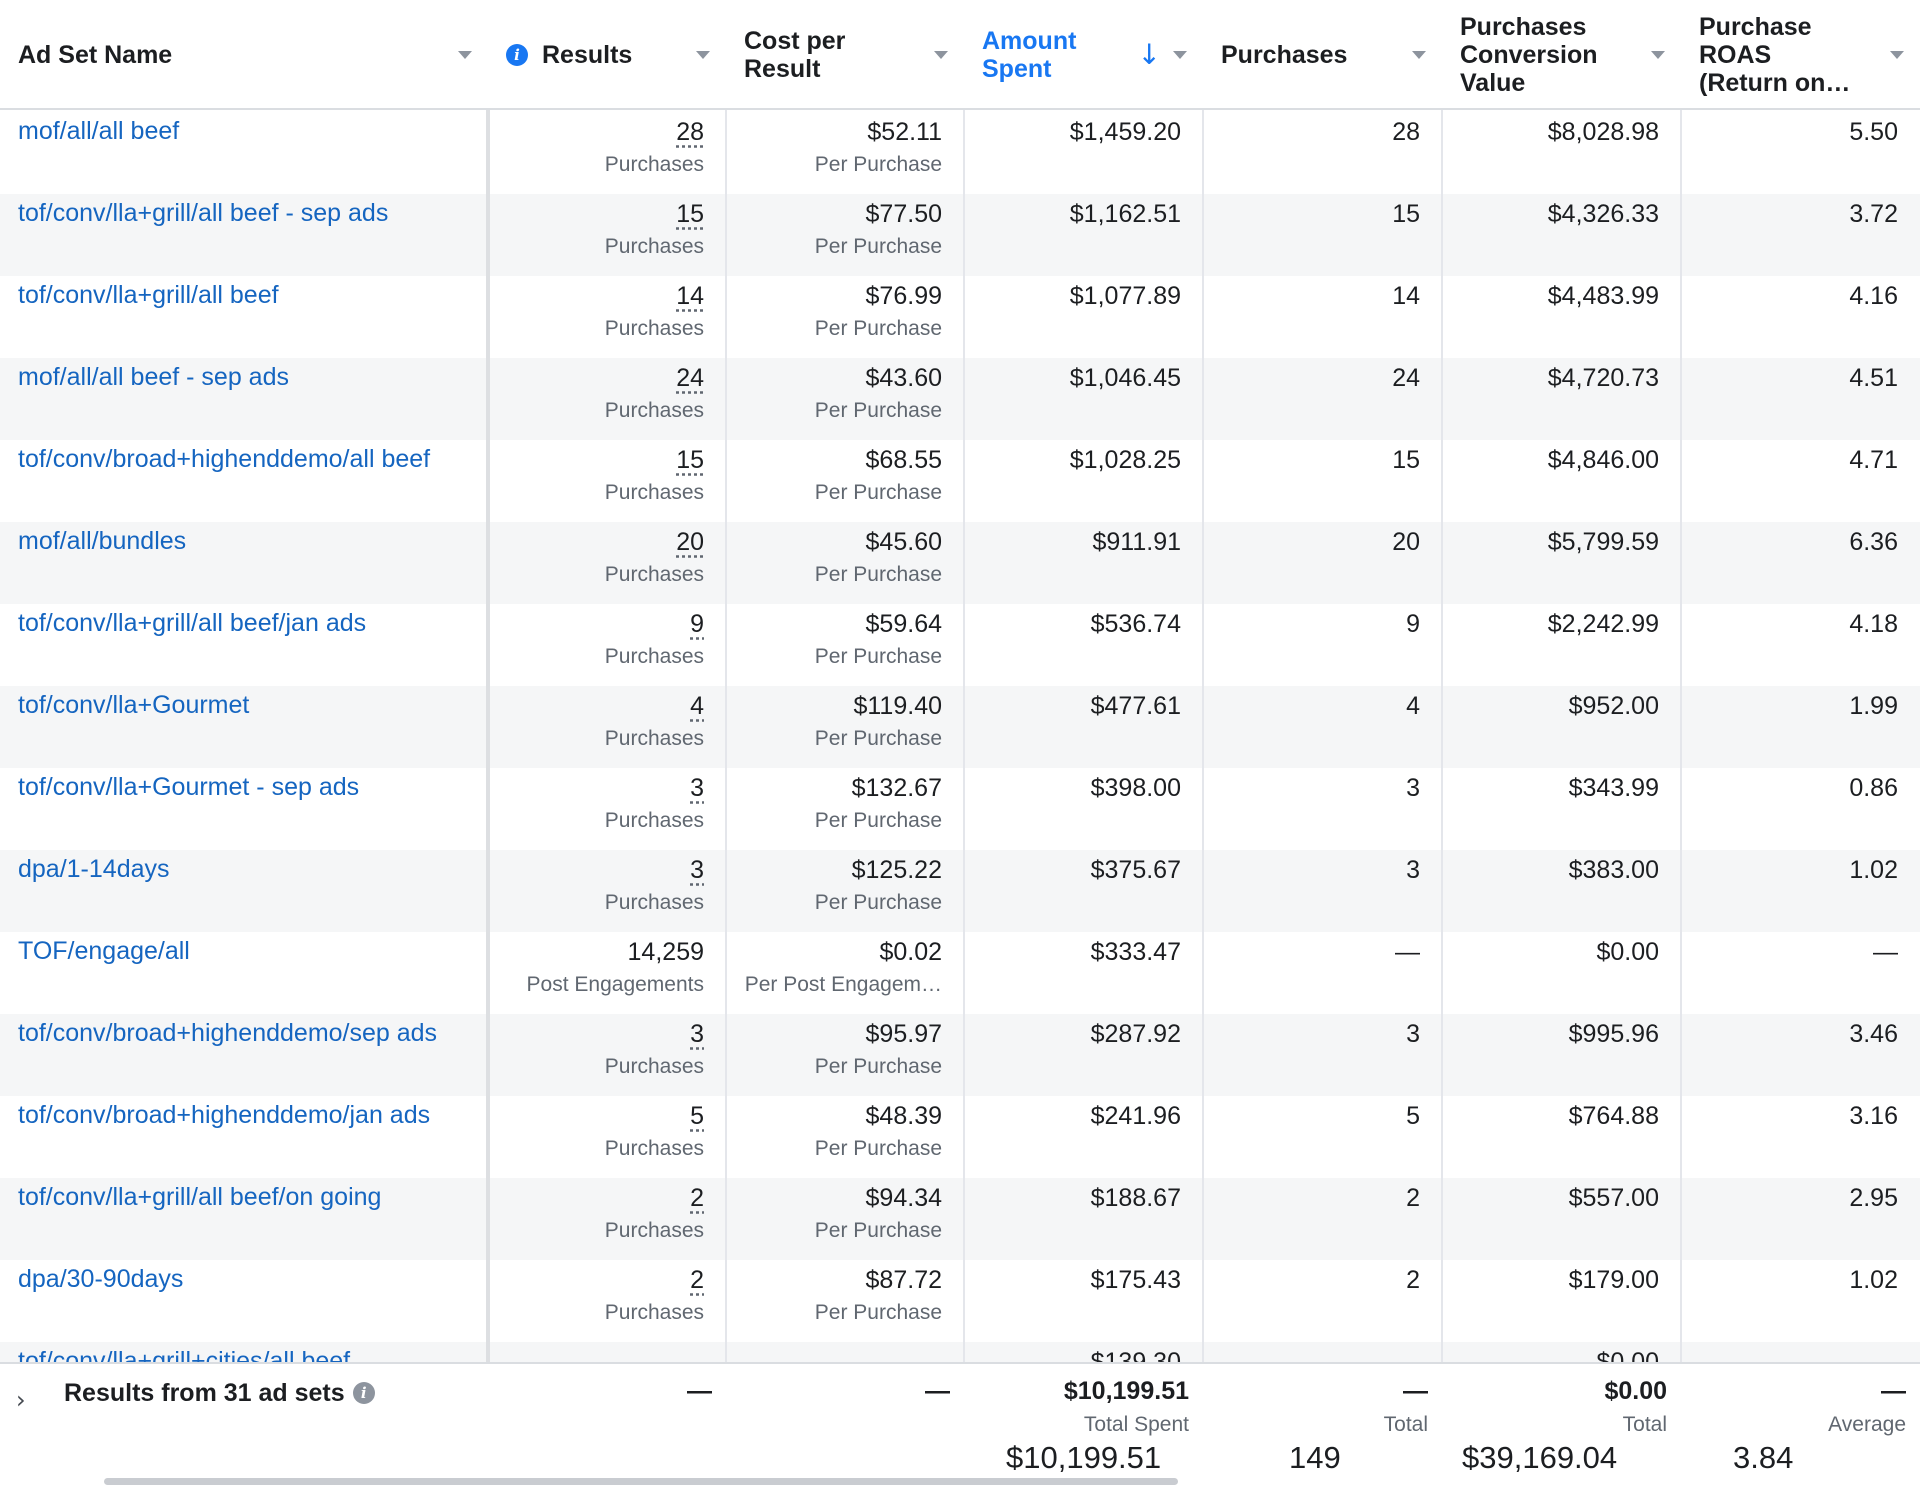 This screenshot has height=1485, width=1920. Describe the element at coordinates (200, 1197) in the screenshot. I see `ad-set-name-link: tof/conv/lla+grill/all beef/on going` at that location.